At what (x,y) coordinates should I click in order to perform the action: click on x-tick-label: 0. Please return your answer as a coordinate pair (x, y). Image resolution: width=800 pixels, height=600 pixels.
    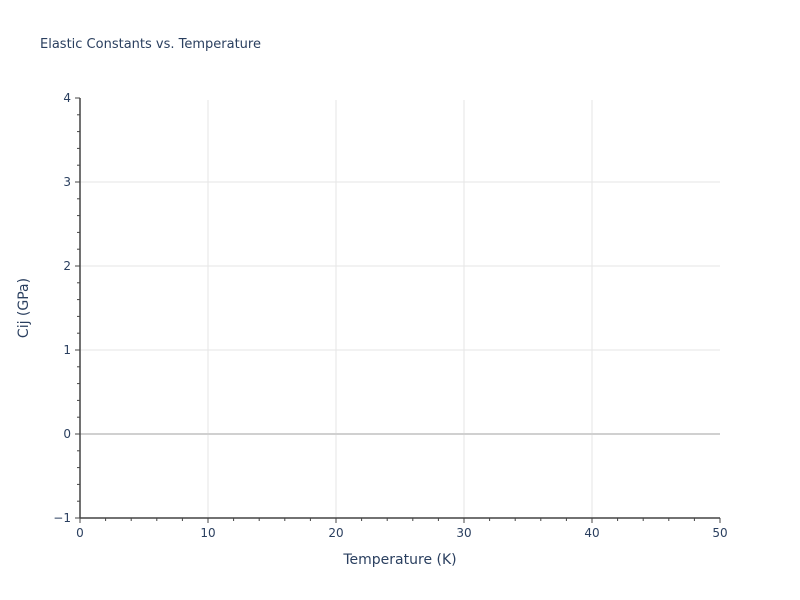
    Looking at the image, I should click on (80, 533).